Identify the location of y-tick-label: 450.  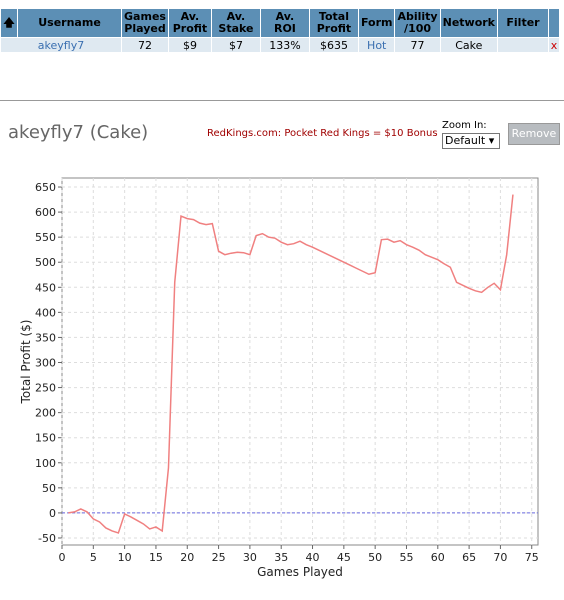
(45, 287).